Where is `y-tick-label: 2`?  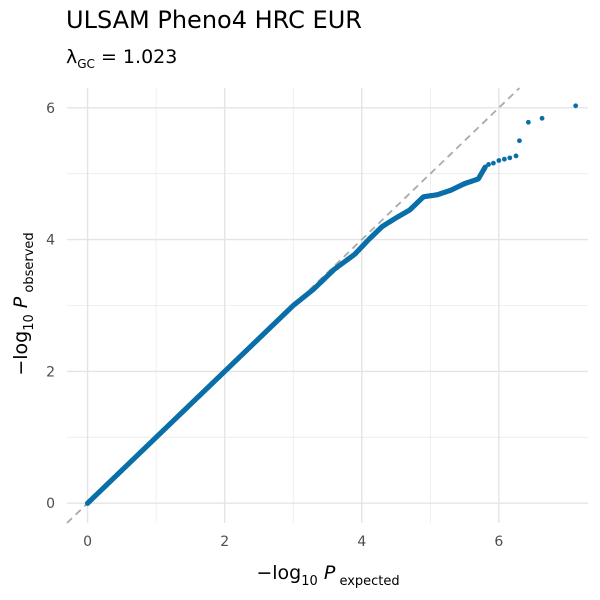 y-tick-label: 2 is located at coordinates (50, 372).